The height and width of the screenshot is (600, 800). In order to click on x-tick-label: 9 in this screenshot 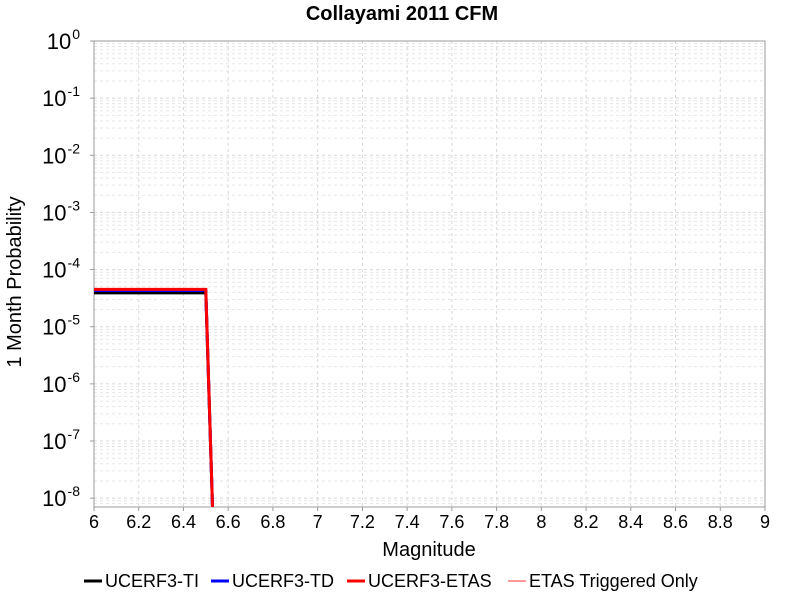, I will do `click(765, 522)`.